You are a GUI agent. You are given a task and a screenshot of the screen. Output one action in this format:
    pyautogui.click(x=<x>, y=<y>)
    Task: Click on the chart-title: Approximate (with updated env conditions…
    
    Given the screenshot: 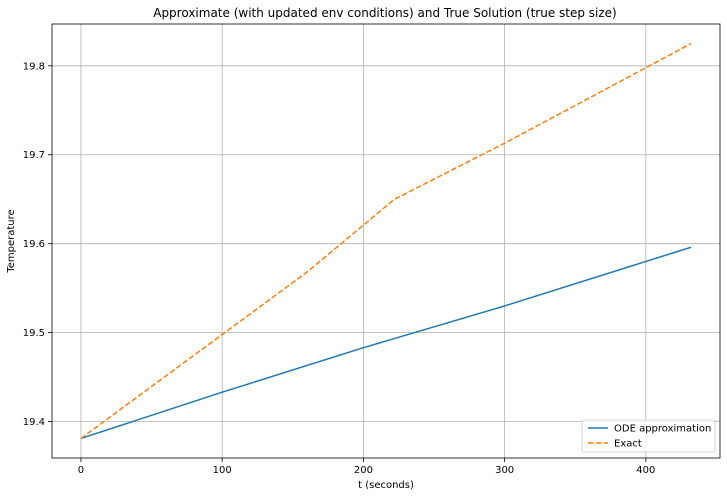 What is the action you would take?
    pyautogui.click(x=385, y=13)
    